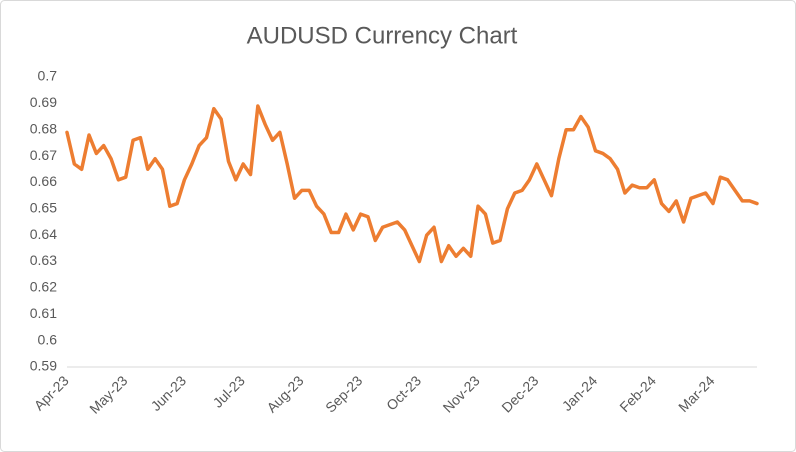 The image size is (796, 452). I want to click on y-tick-label: 0.65, so click(43, 208).